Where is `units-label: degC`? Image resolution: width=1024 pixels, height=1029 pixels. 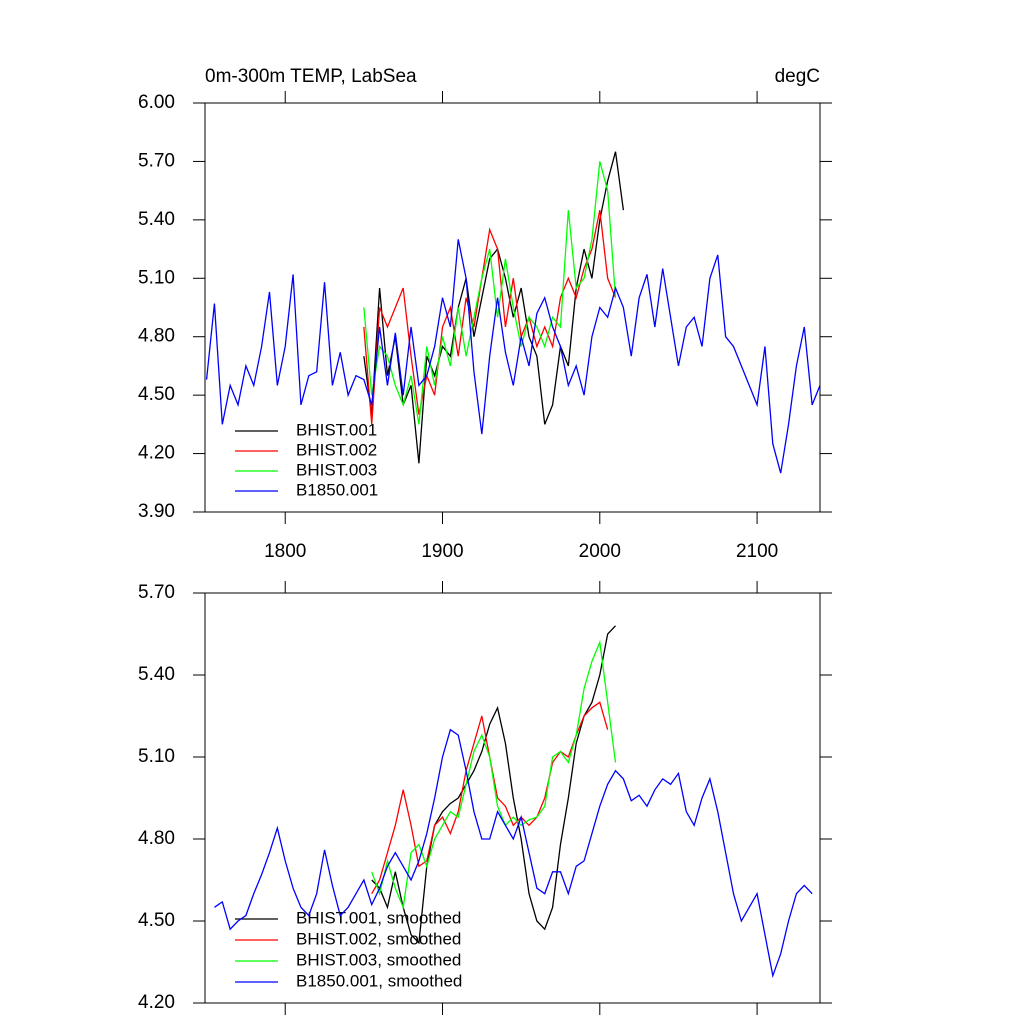 units-label: degC is located at coordinates (797, 76).